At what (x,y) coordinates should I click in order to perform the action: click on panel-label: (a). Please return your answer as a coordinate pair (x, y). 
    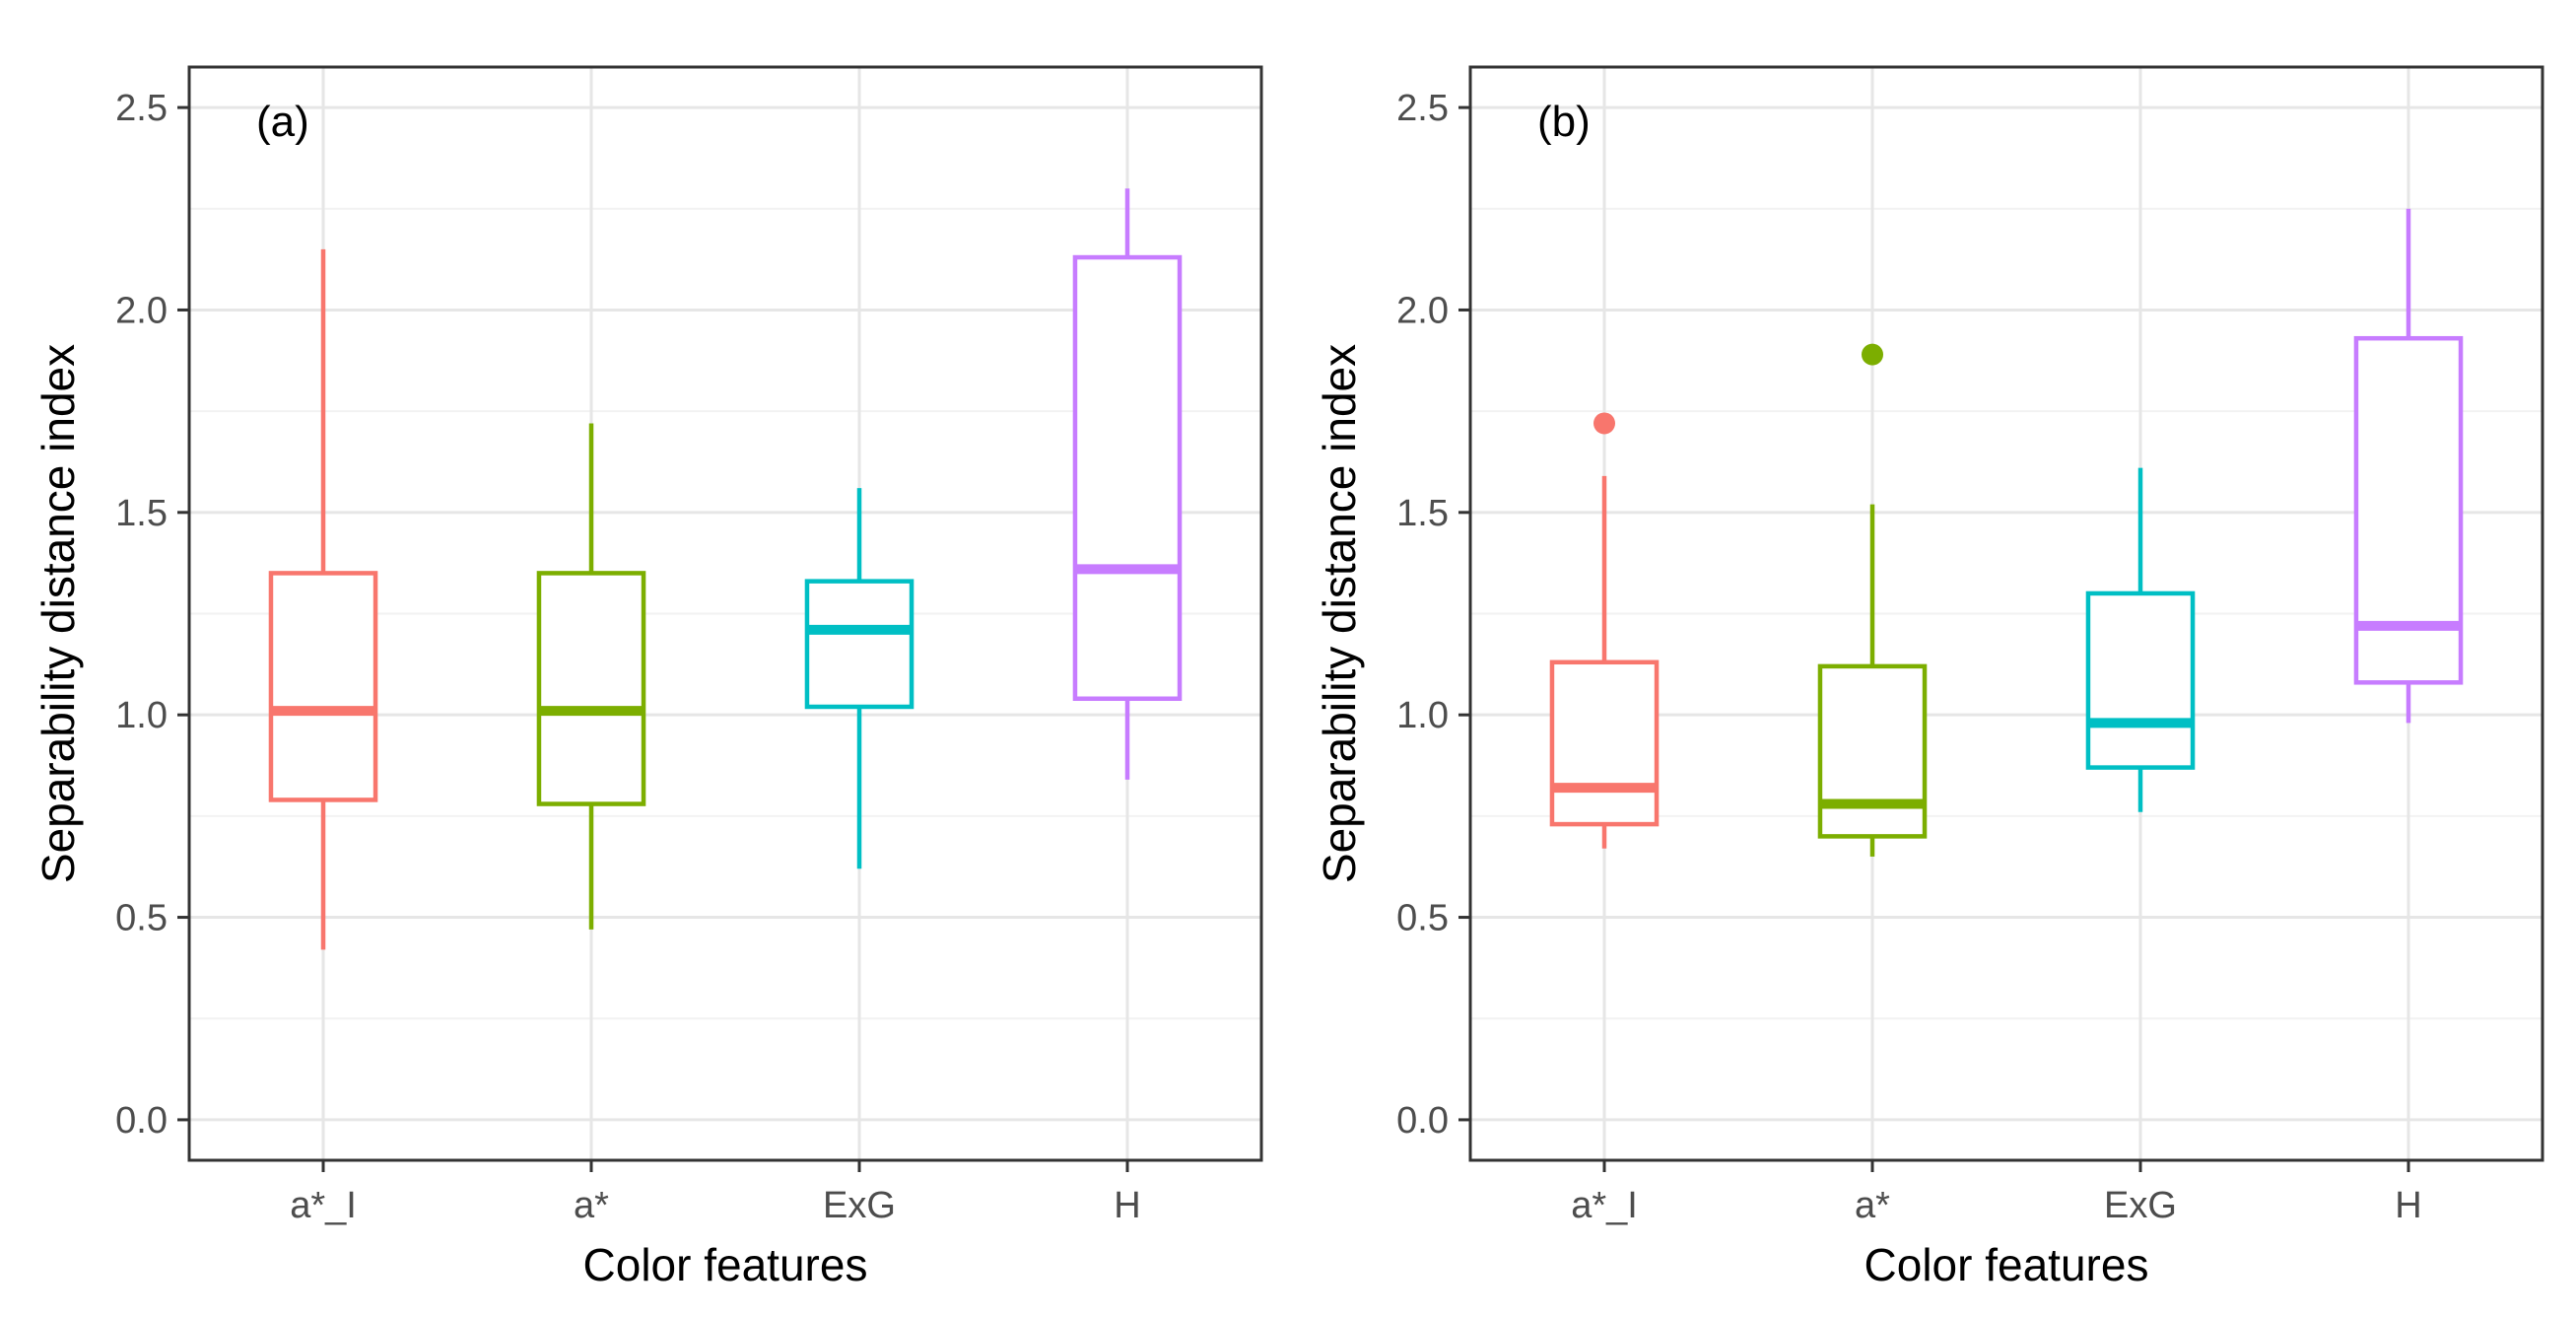
    Looking at the image, I should click on (282, 122).